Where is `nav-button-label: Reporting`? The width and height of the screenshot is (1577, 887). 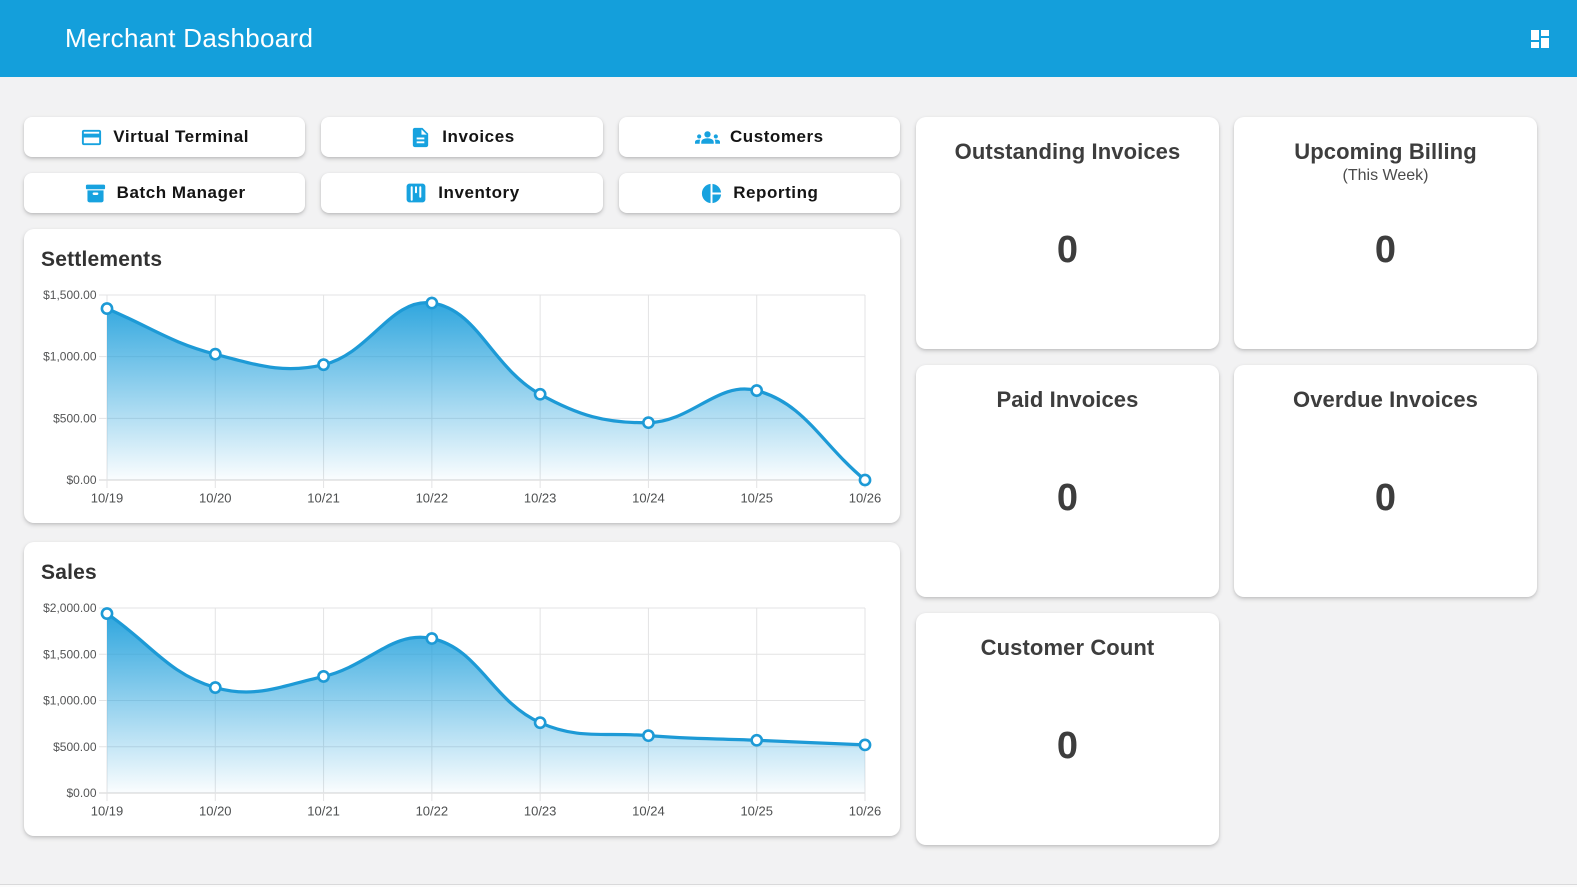 nav-button-label: Reporting is located at coordinates (776, 192).